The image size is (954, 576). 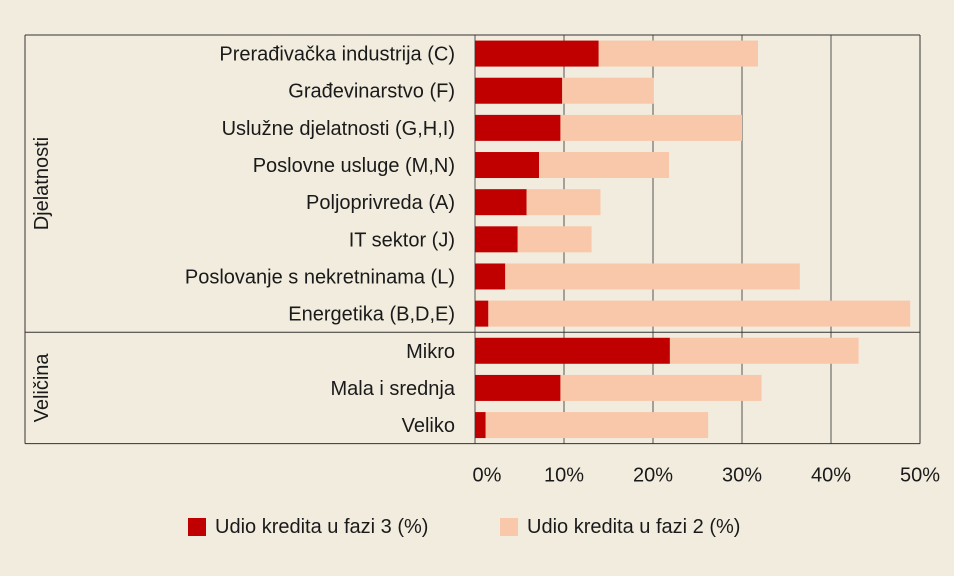 I want to click on legend-label-series-2: Udio kredita u fazi 2 (%), so click(x=634, y=526).